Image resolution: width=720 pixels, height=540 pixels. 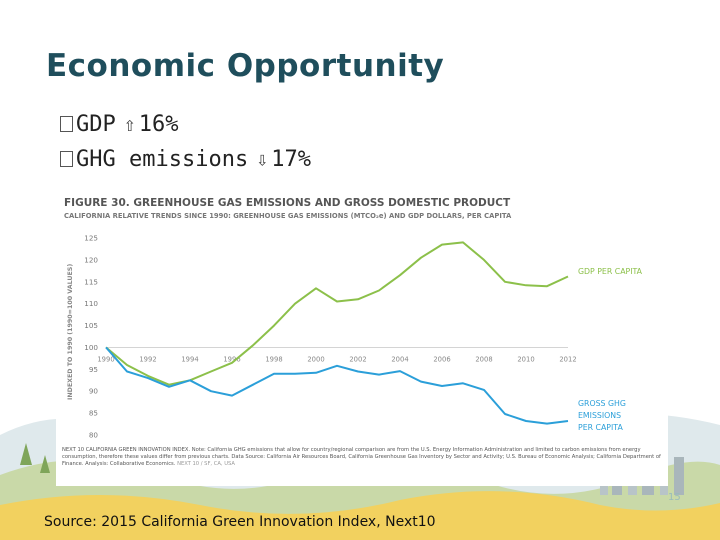 I want to click on y-tick-label: 110, so click(x=91, y=303).